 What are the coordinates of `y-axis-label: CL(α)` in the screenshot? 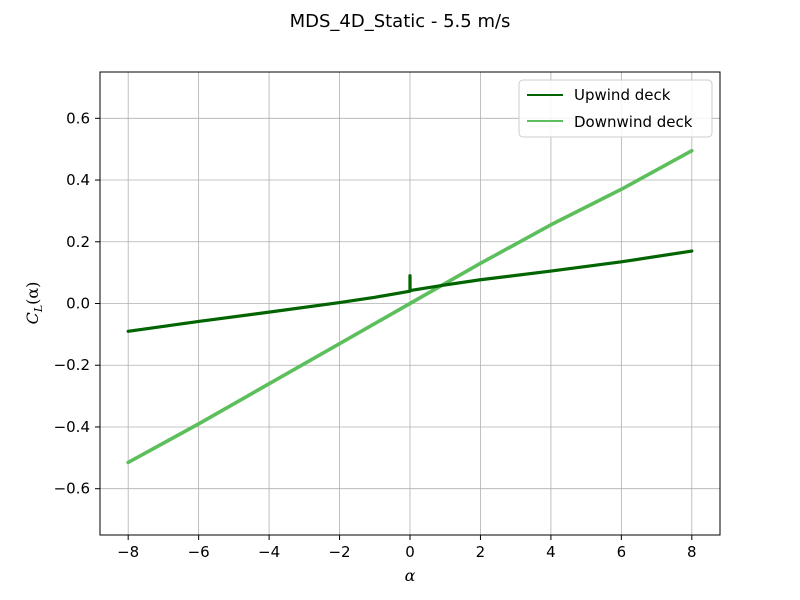 It's located at (34, 303).